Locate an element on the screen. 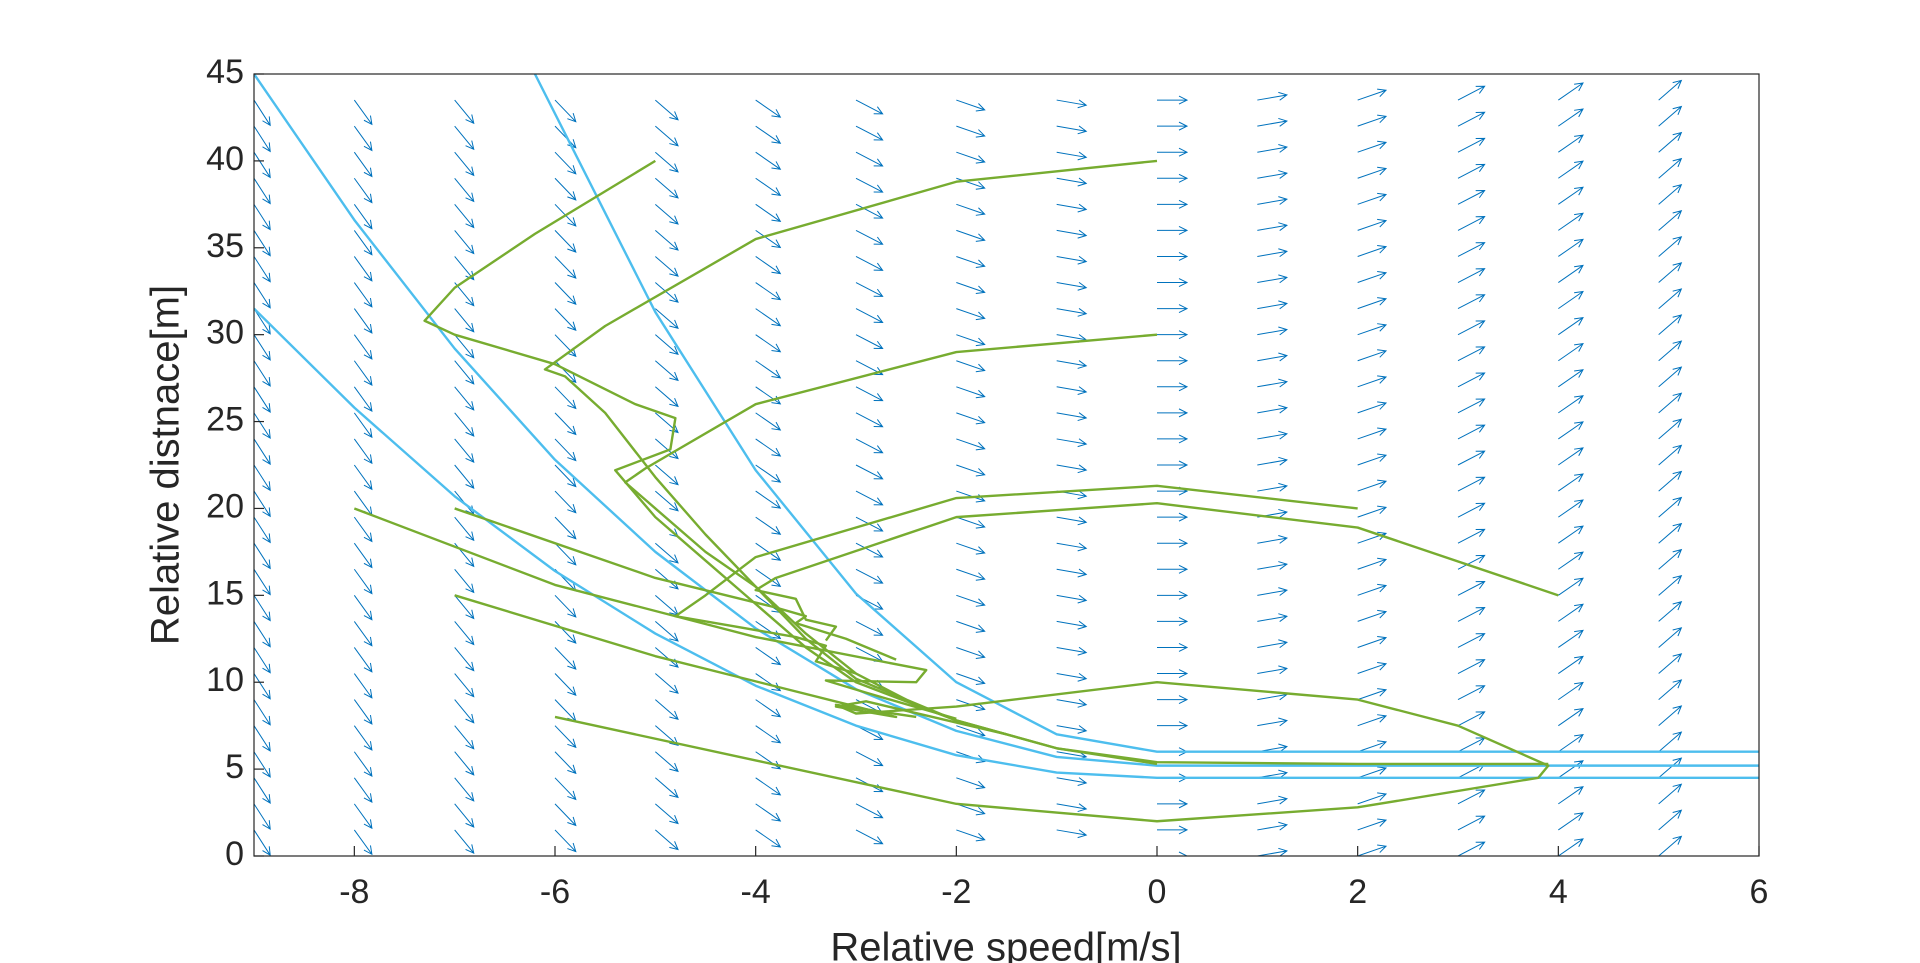 Image resolution: width=1920 pixels, height=963 pixels. y-tick-label: 45 is located at coordinates (225, 72).